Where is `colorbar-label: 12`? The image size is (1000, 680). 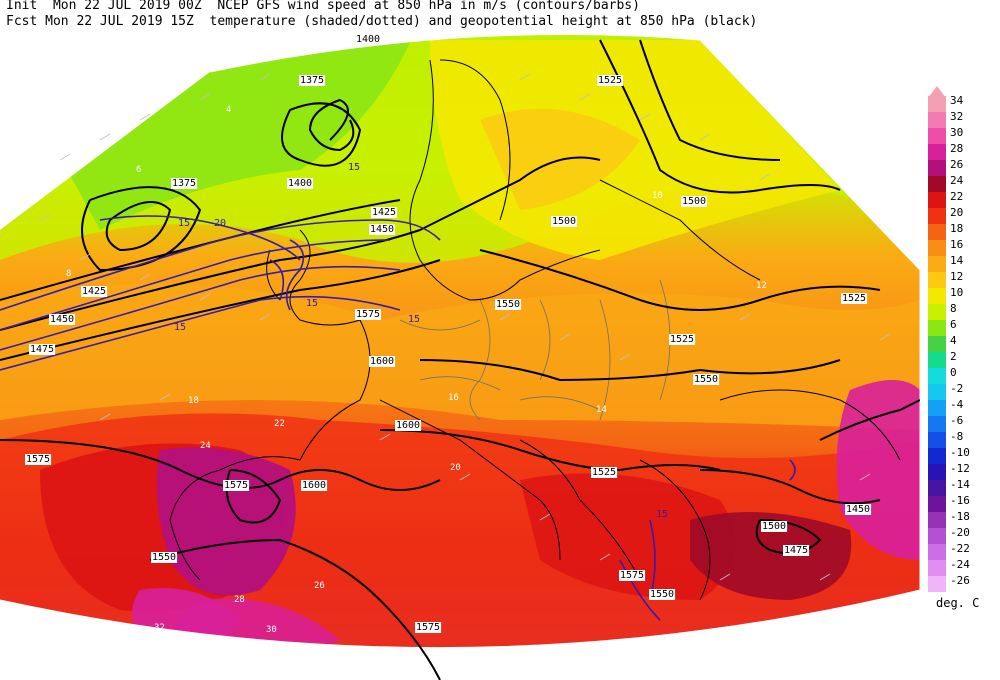 colorbar-label: 12 is located at coordinates (957, 276).